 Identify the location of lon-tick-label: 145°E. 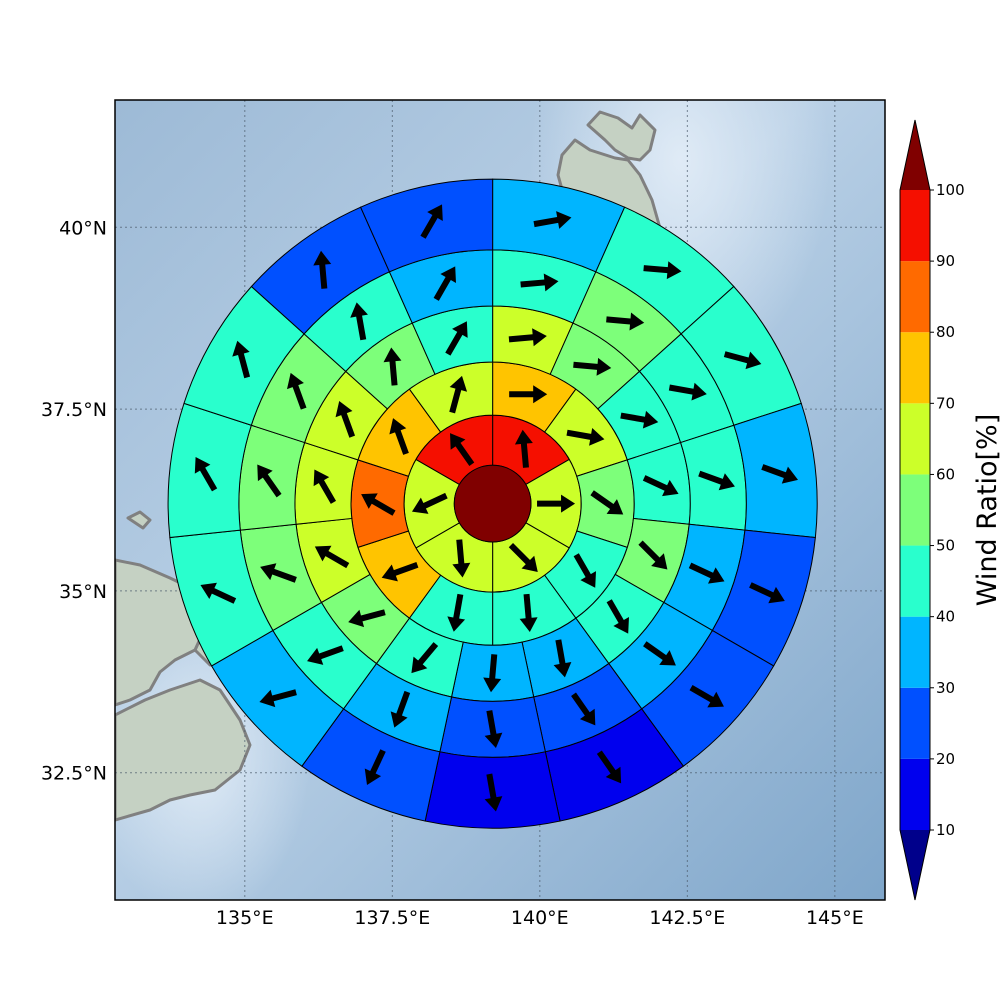
(835, 918).